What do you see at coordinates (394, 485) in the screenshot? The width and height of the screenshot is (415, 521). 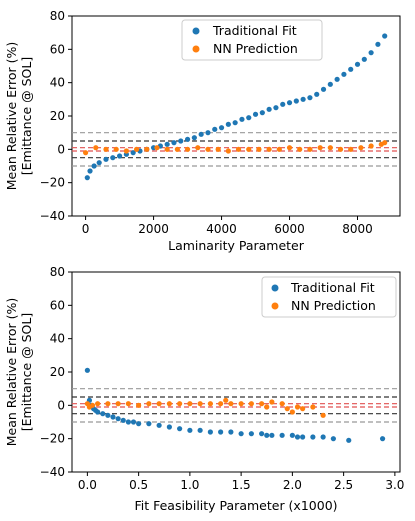 I see `x-tick-label: 3.0` at bounding box center [394, 485].